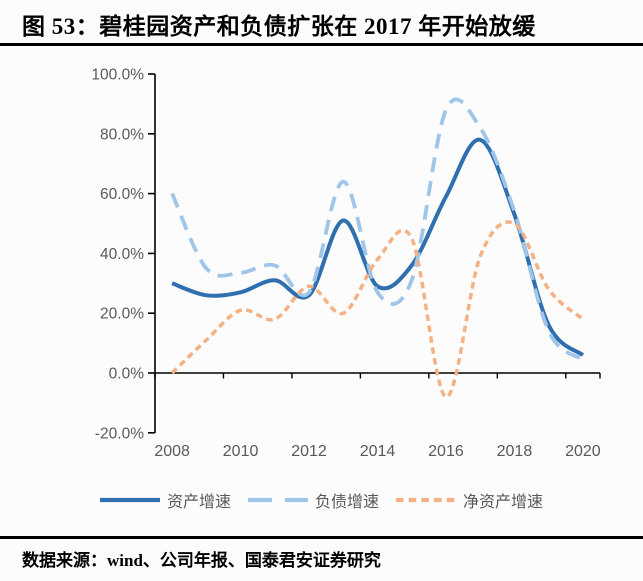 This screenshot has height=581, width=643. What do you see at coordinates (129, 500) in the screenshot?
I see `legend-swatch-asset-growth` at bounding box center [129, 500].